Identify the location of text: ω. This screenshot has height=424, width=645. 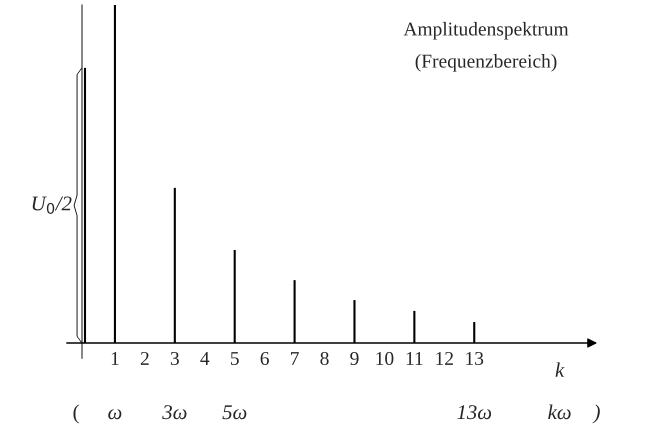
(115, 414).